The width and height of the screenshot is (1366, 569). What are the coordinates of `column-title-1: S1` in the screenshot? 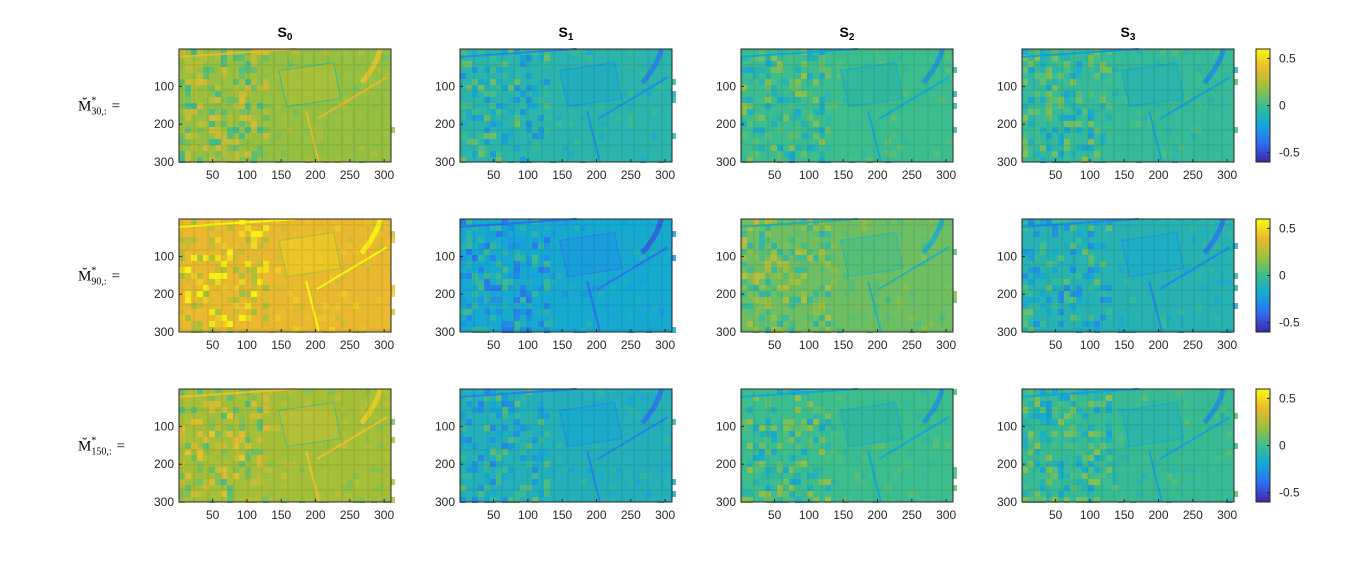 It's located at (566, 33).